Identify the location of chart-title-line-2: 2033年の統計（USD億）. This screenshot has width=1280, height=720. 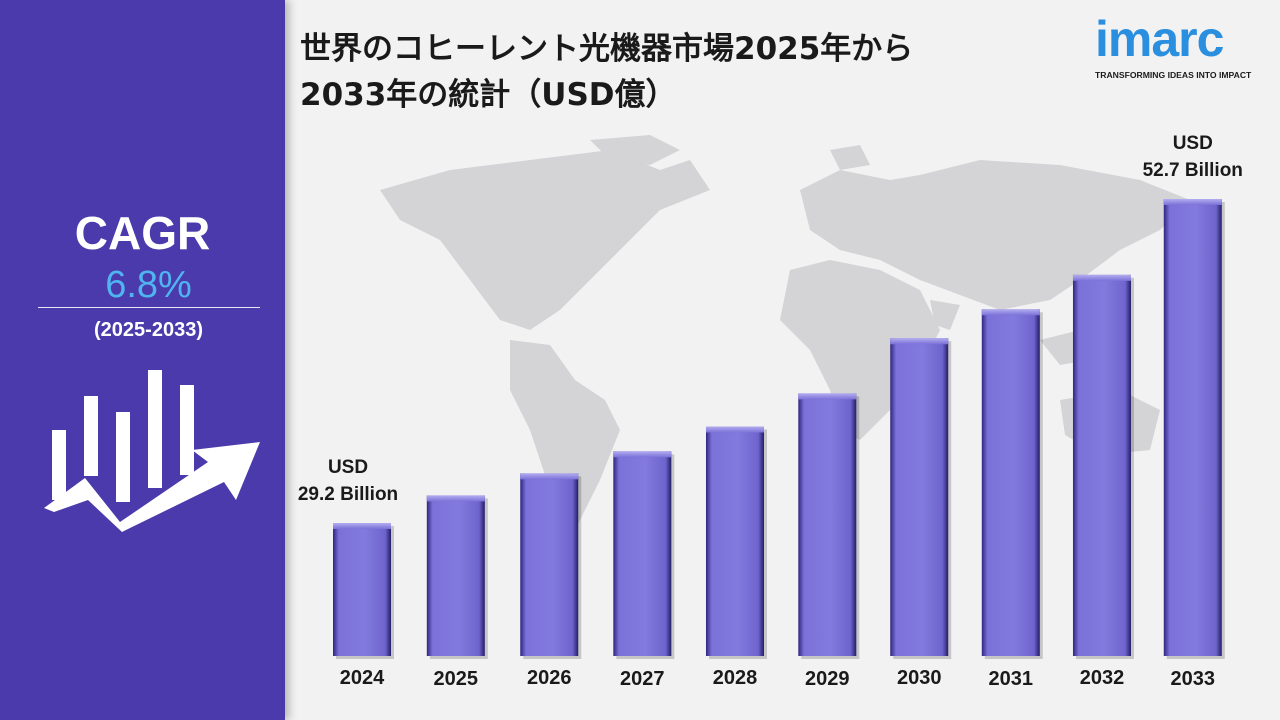
(488, 95).